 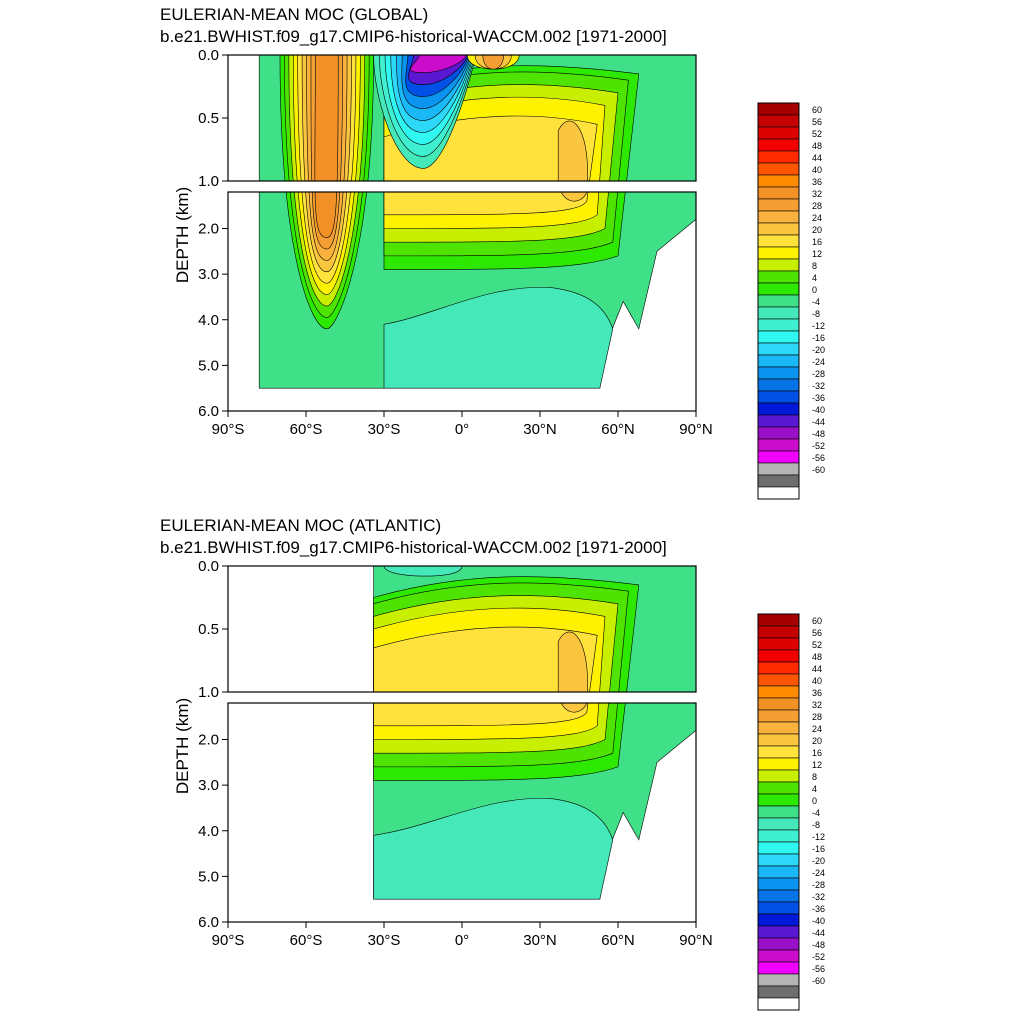 I want to click on x-tick-label: 90°N, so click(x=696, y=429).